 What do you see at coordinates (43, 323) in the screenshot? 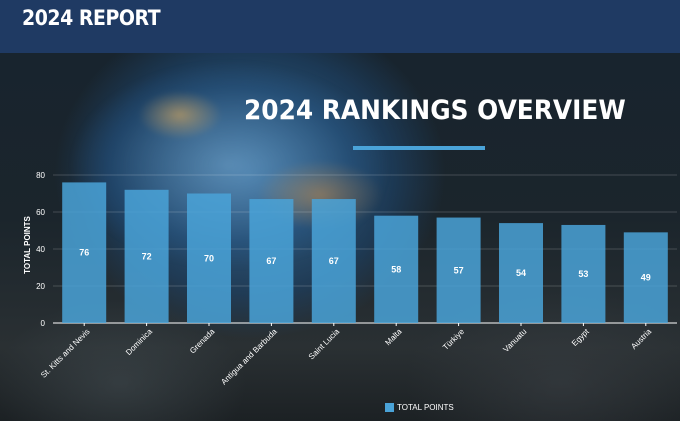
I see `y-tick-label: 0` at bounding box center [43, 323].